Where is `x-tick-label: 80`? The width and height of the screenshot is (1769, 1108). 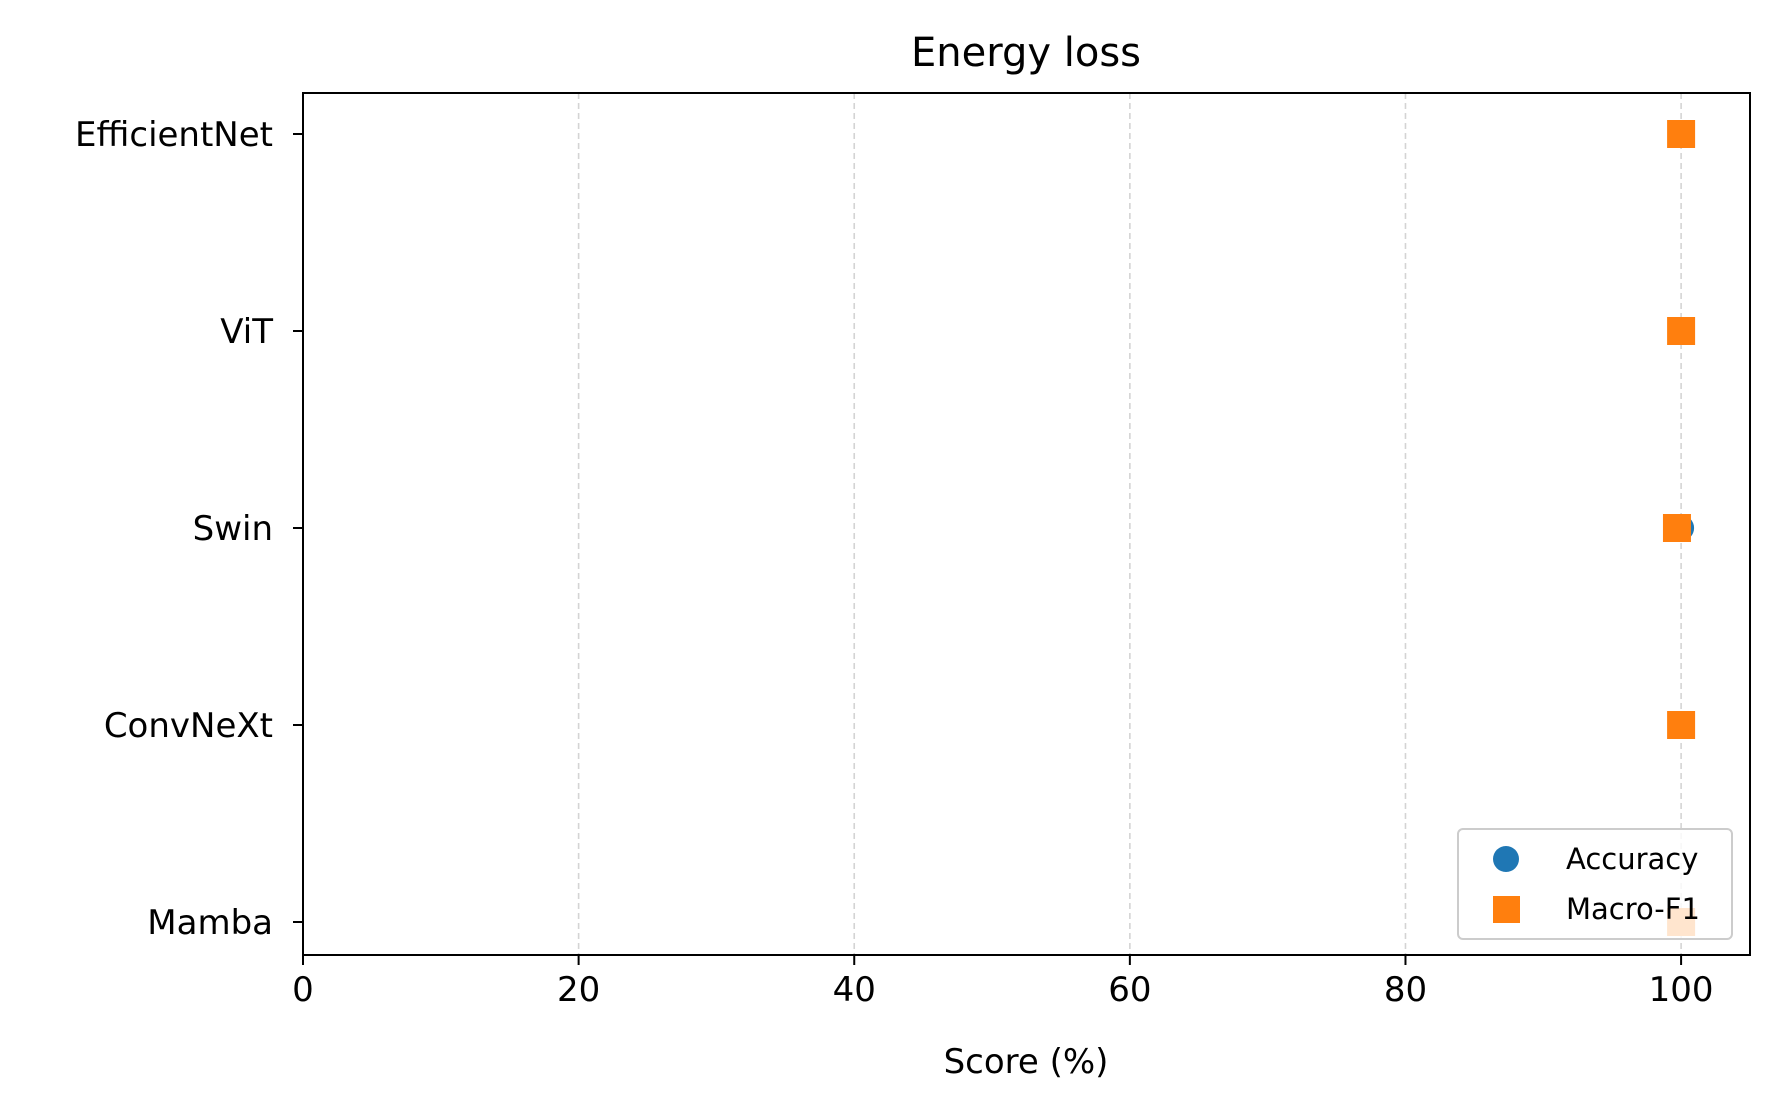 x-tick-label: 80 is located at coordinates (1405, 990).